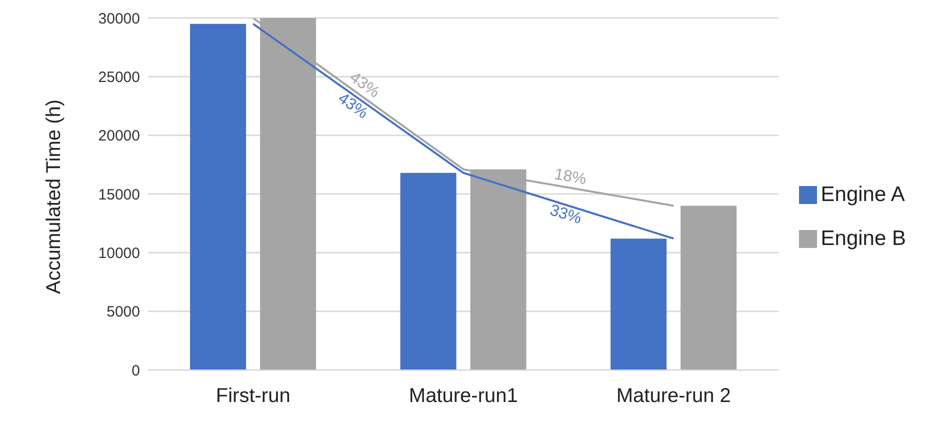 The height and width of the screenshot is (434, 934). What do you see at coordinates (566, 215) in the screenshot?
I see `annotation: 33%` at bounding box center [566, 215].